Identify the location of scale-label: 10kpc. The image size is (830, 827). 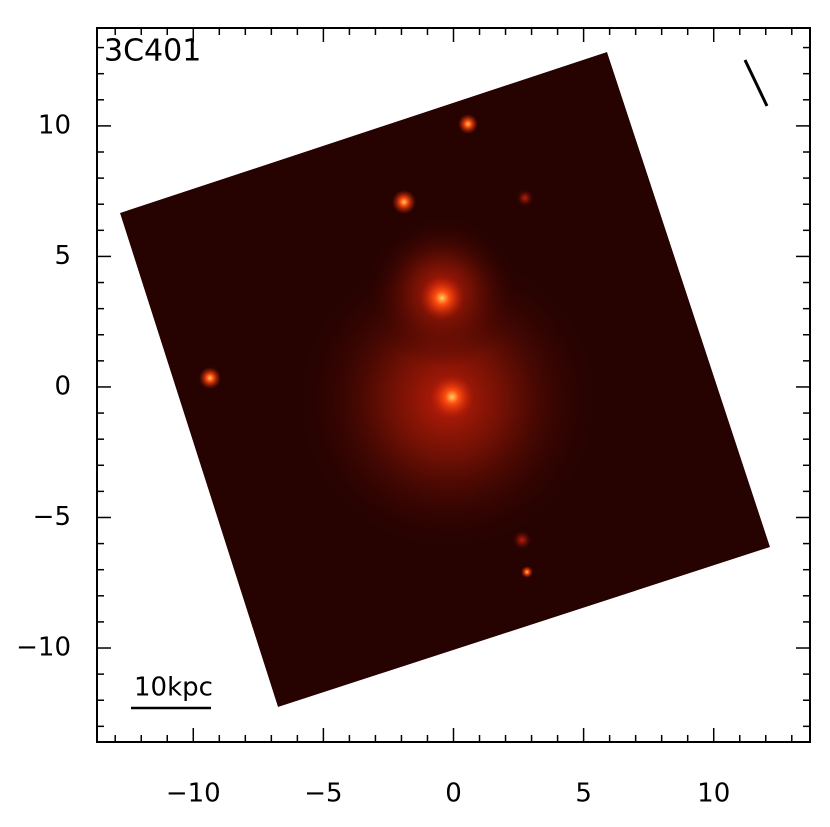
(173, 688).